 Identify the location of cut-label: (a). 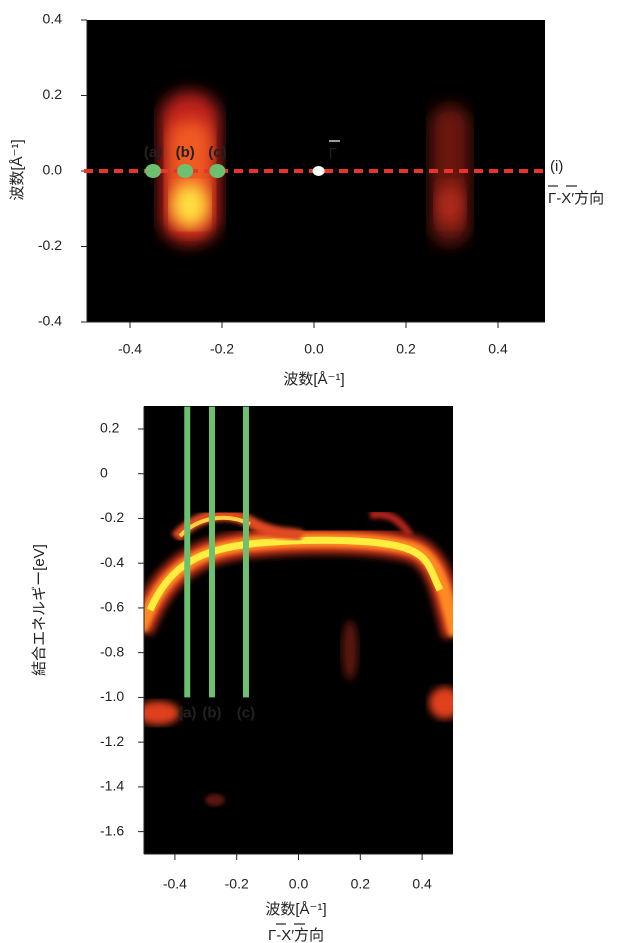
(187, 712).